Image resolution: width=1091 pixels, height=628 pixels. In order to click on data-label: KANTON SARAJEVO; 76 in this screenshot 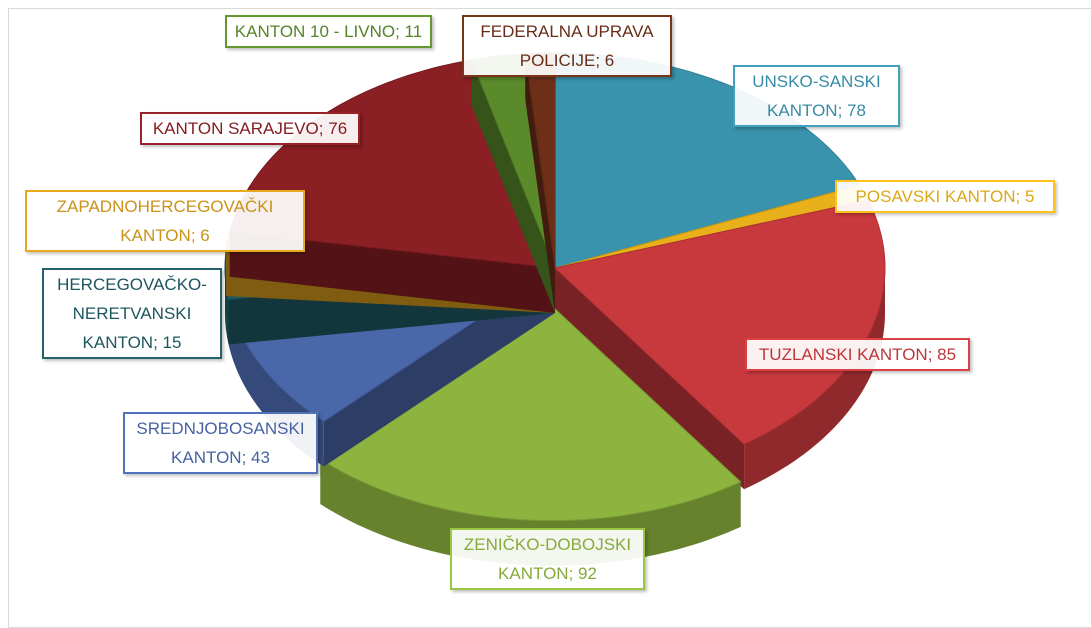, I will do `click(250, 128)`.